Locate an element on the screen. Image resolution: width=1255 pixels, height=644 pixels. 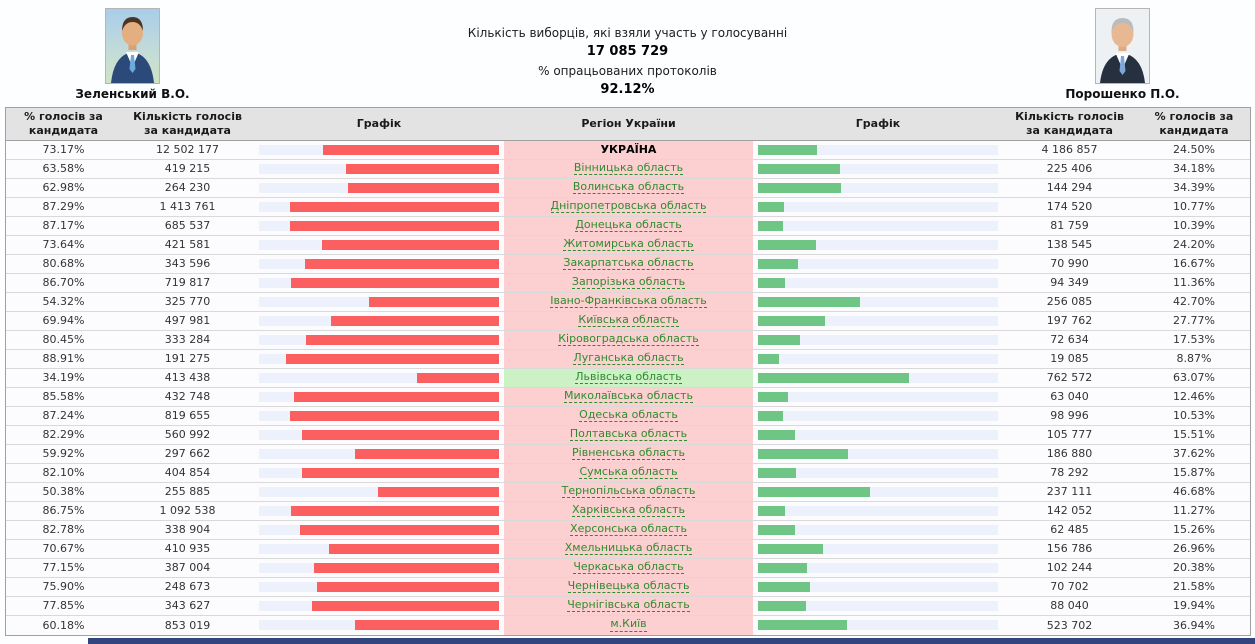
region-link: Київська область is located at coordinates (628, 320).